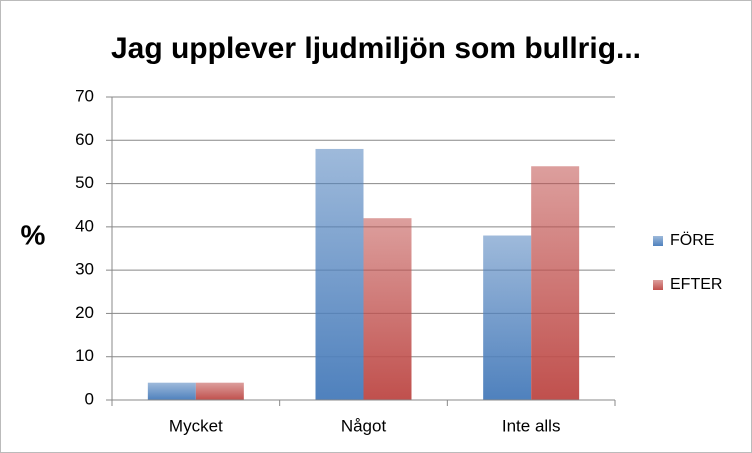  Describe the element at coordinates (84, 225) in the screenshot. I see `y-tick-label: 40` at that location.